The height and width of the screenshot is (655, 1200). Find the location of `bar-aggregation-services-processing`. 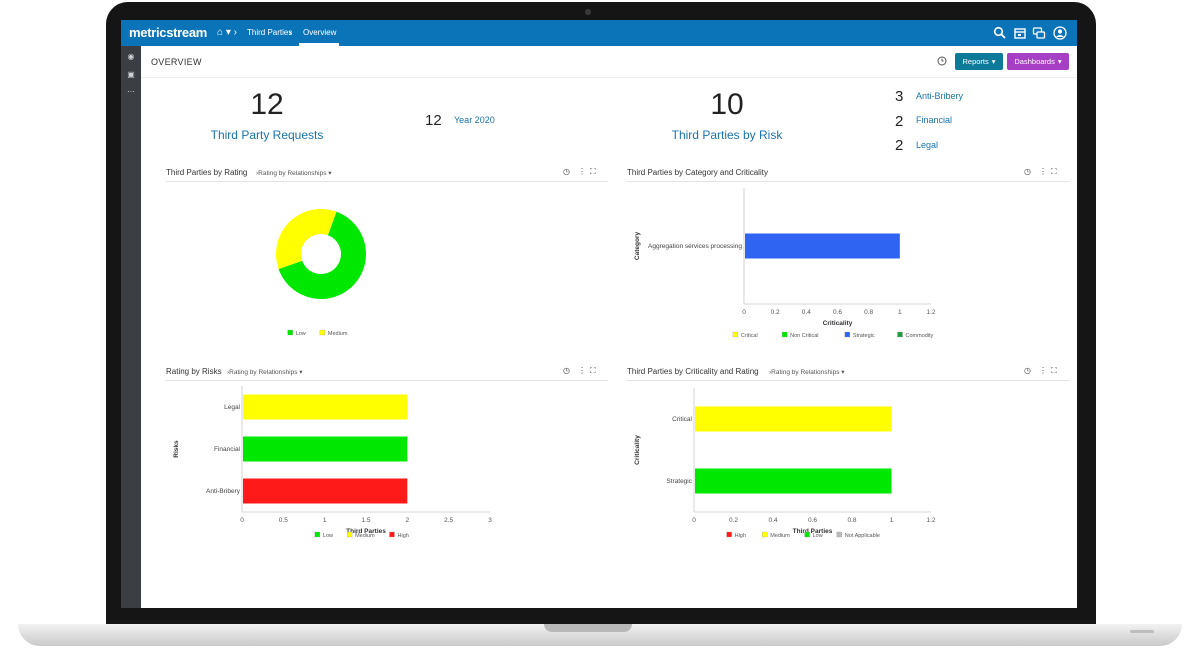

bar-aggregation-services-processing is located at coordinates (822, 246).